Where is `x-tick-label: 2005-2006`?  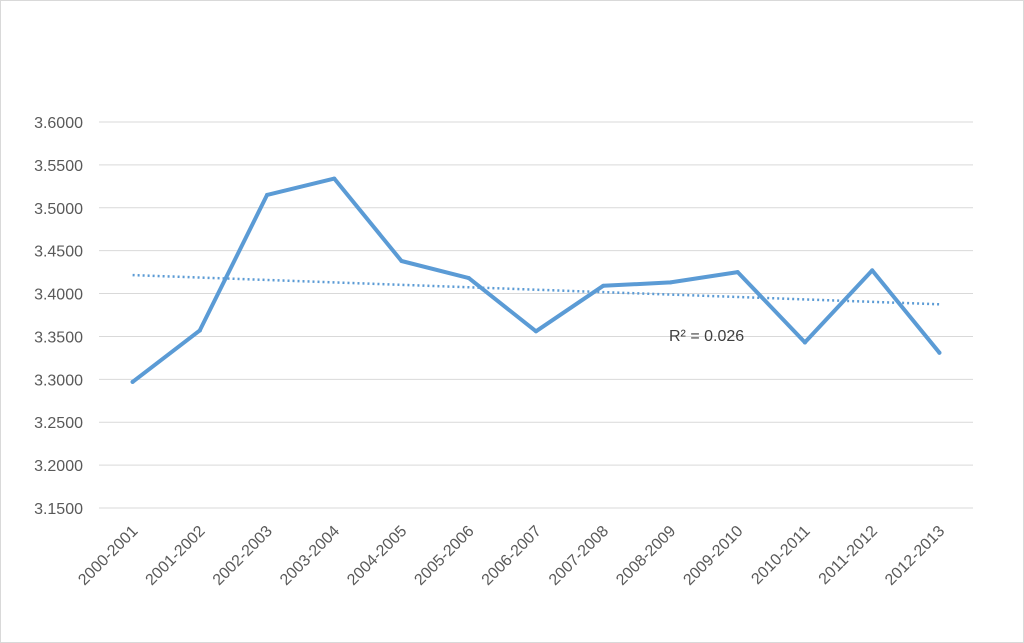
x-tick-label: 2005-2006 is located at coordinates (444, 556).